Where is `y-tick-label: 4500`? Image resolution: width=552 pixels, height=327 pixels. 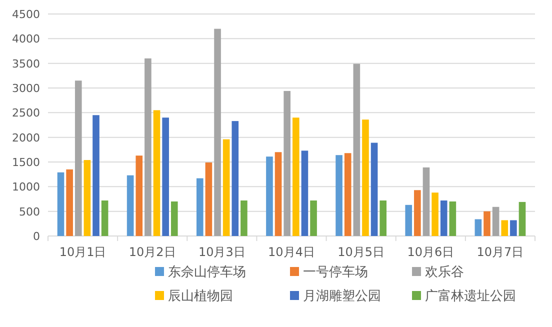
y-tick-label: 4500 is located at coordinates (26, 14).